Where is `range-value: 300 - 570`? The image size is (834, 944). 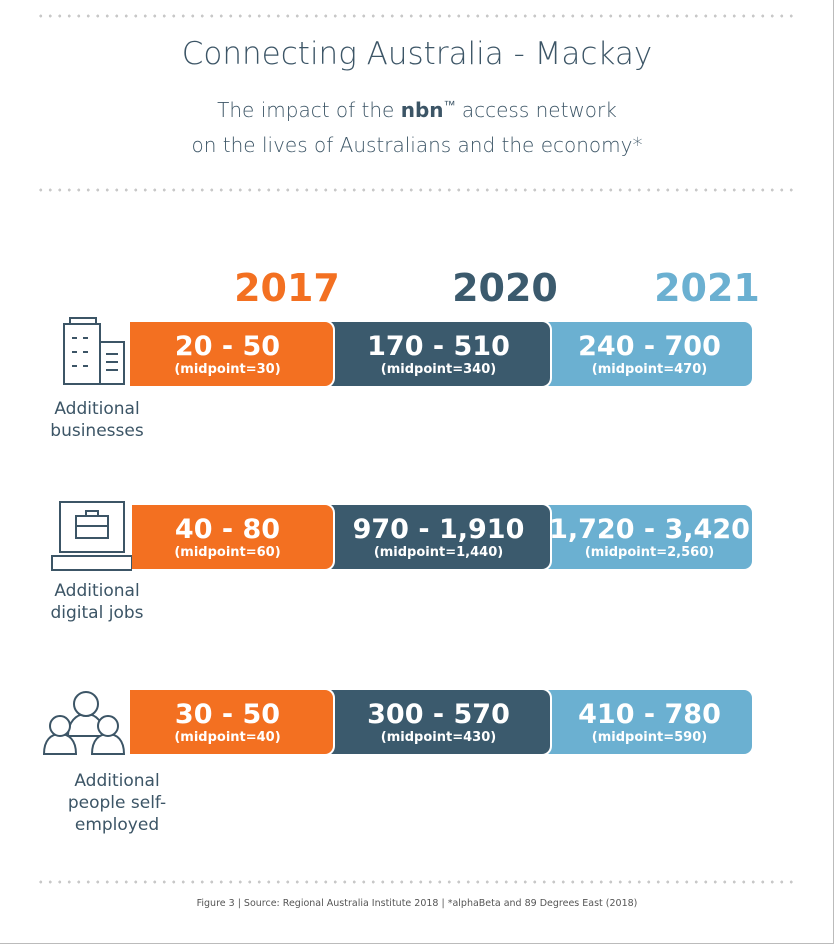 range-value: 300 - 570 is located at coordinates (438, 714).